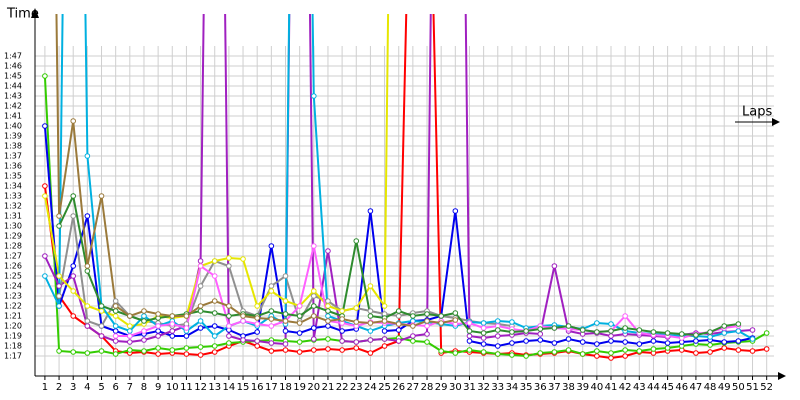  What do you see at coordinates (13, 86) in the screenshot?
I see `y-tick-label: 1:44` at bounding box center [13, 86].